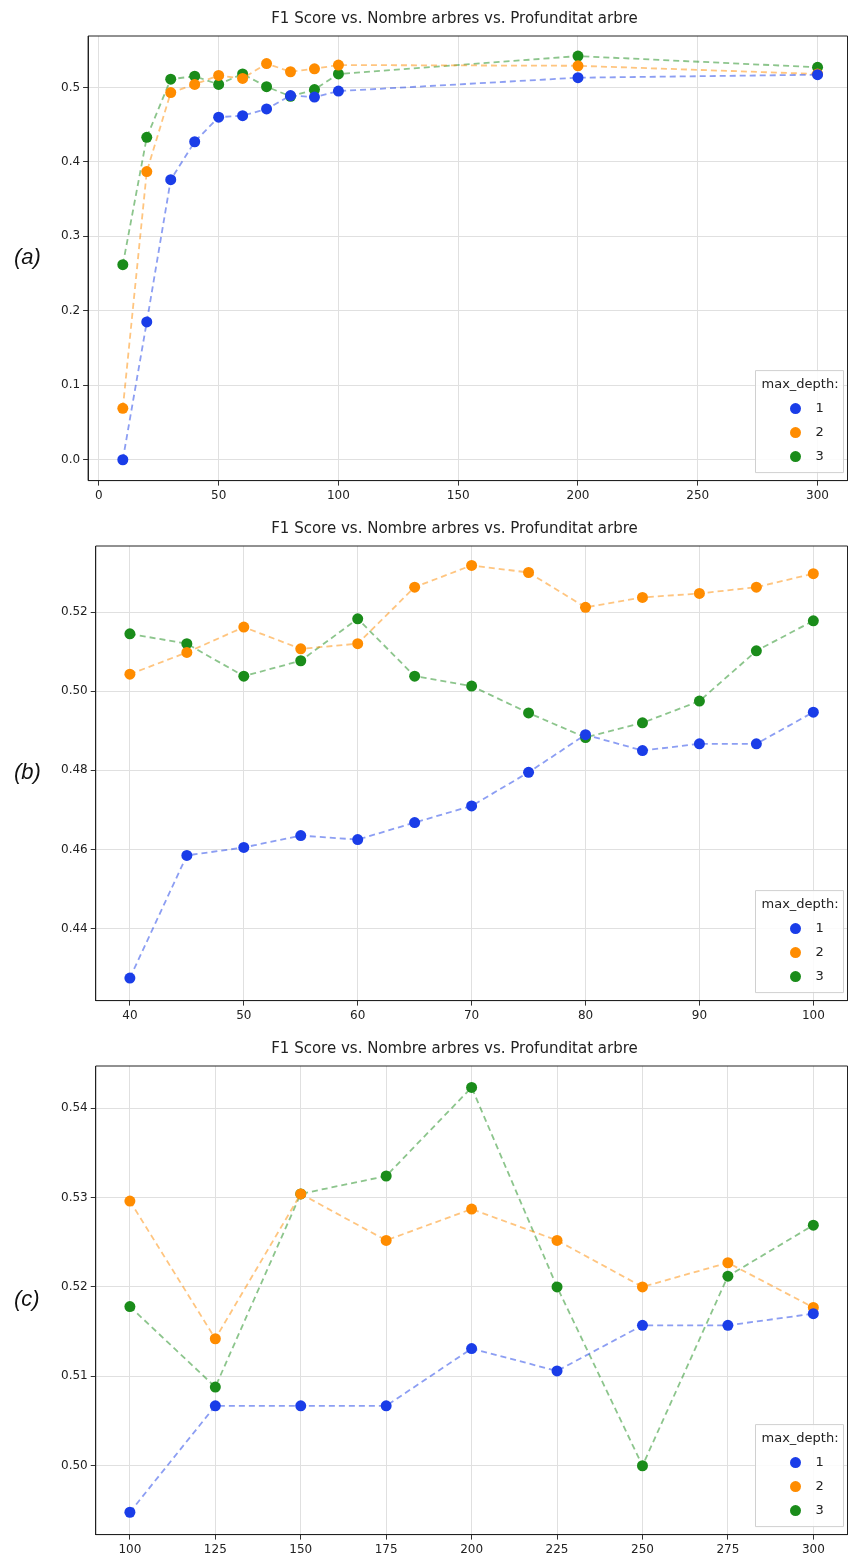 The width and height of the screenshot is (853, 1564). I want to click on y-tick-label: 0.3, so click(70, 235).